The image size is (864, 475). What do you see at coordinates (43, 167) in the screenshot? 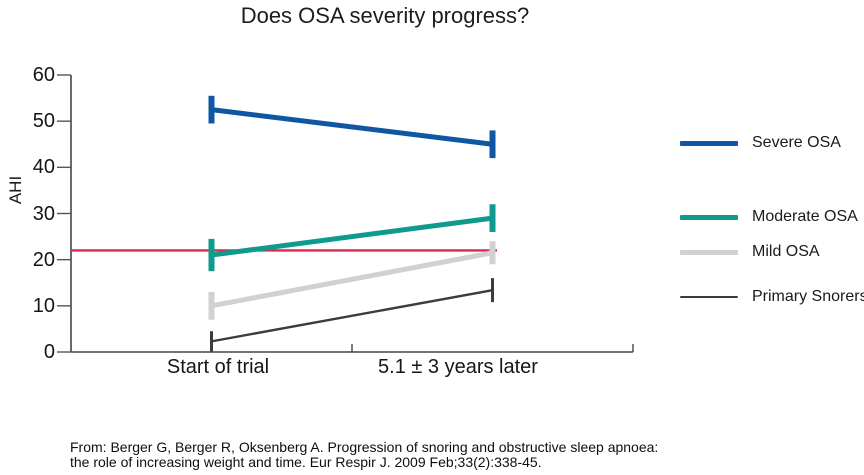
I see `y-tick-label: 40` at bounding box center [43, 167].